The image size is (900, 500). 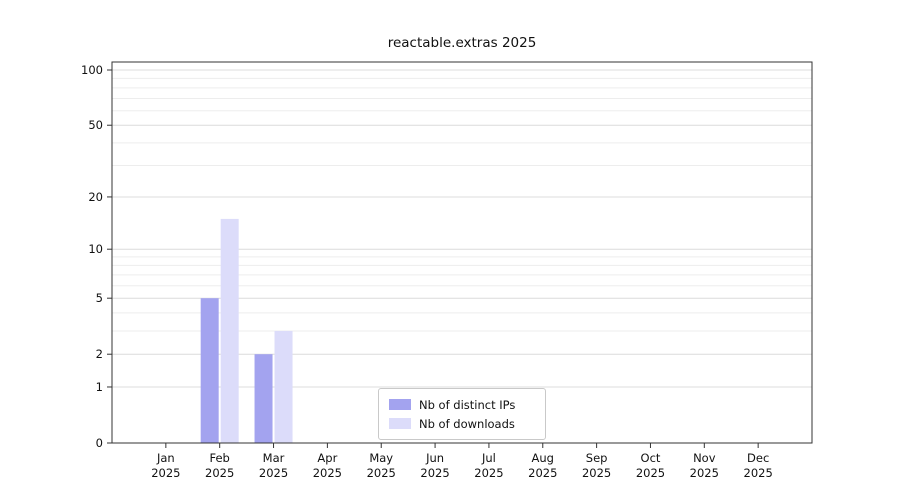 I want to click on legend-label-distinct-ips: Nb of distinct IPs, so click(x=467, y=404).